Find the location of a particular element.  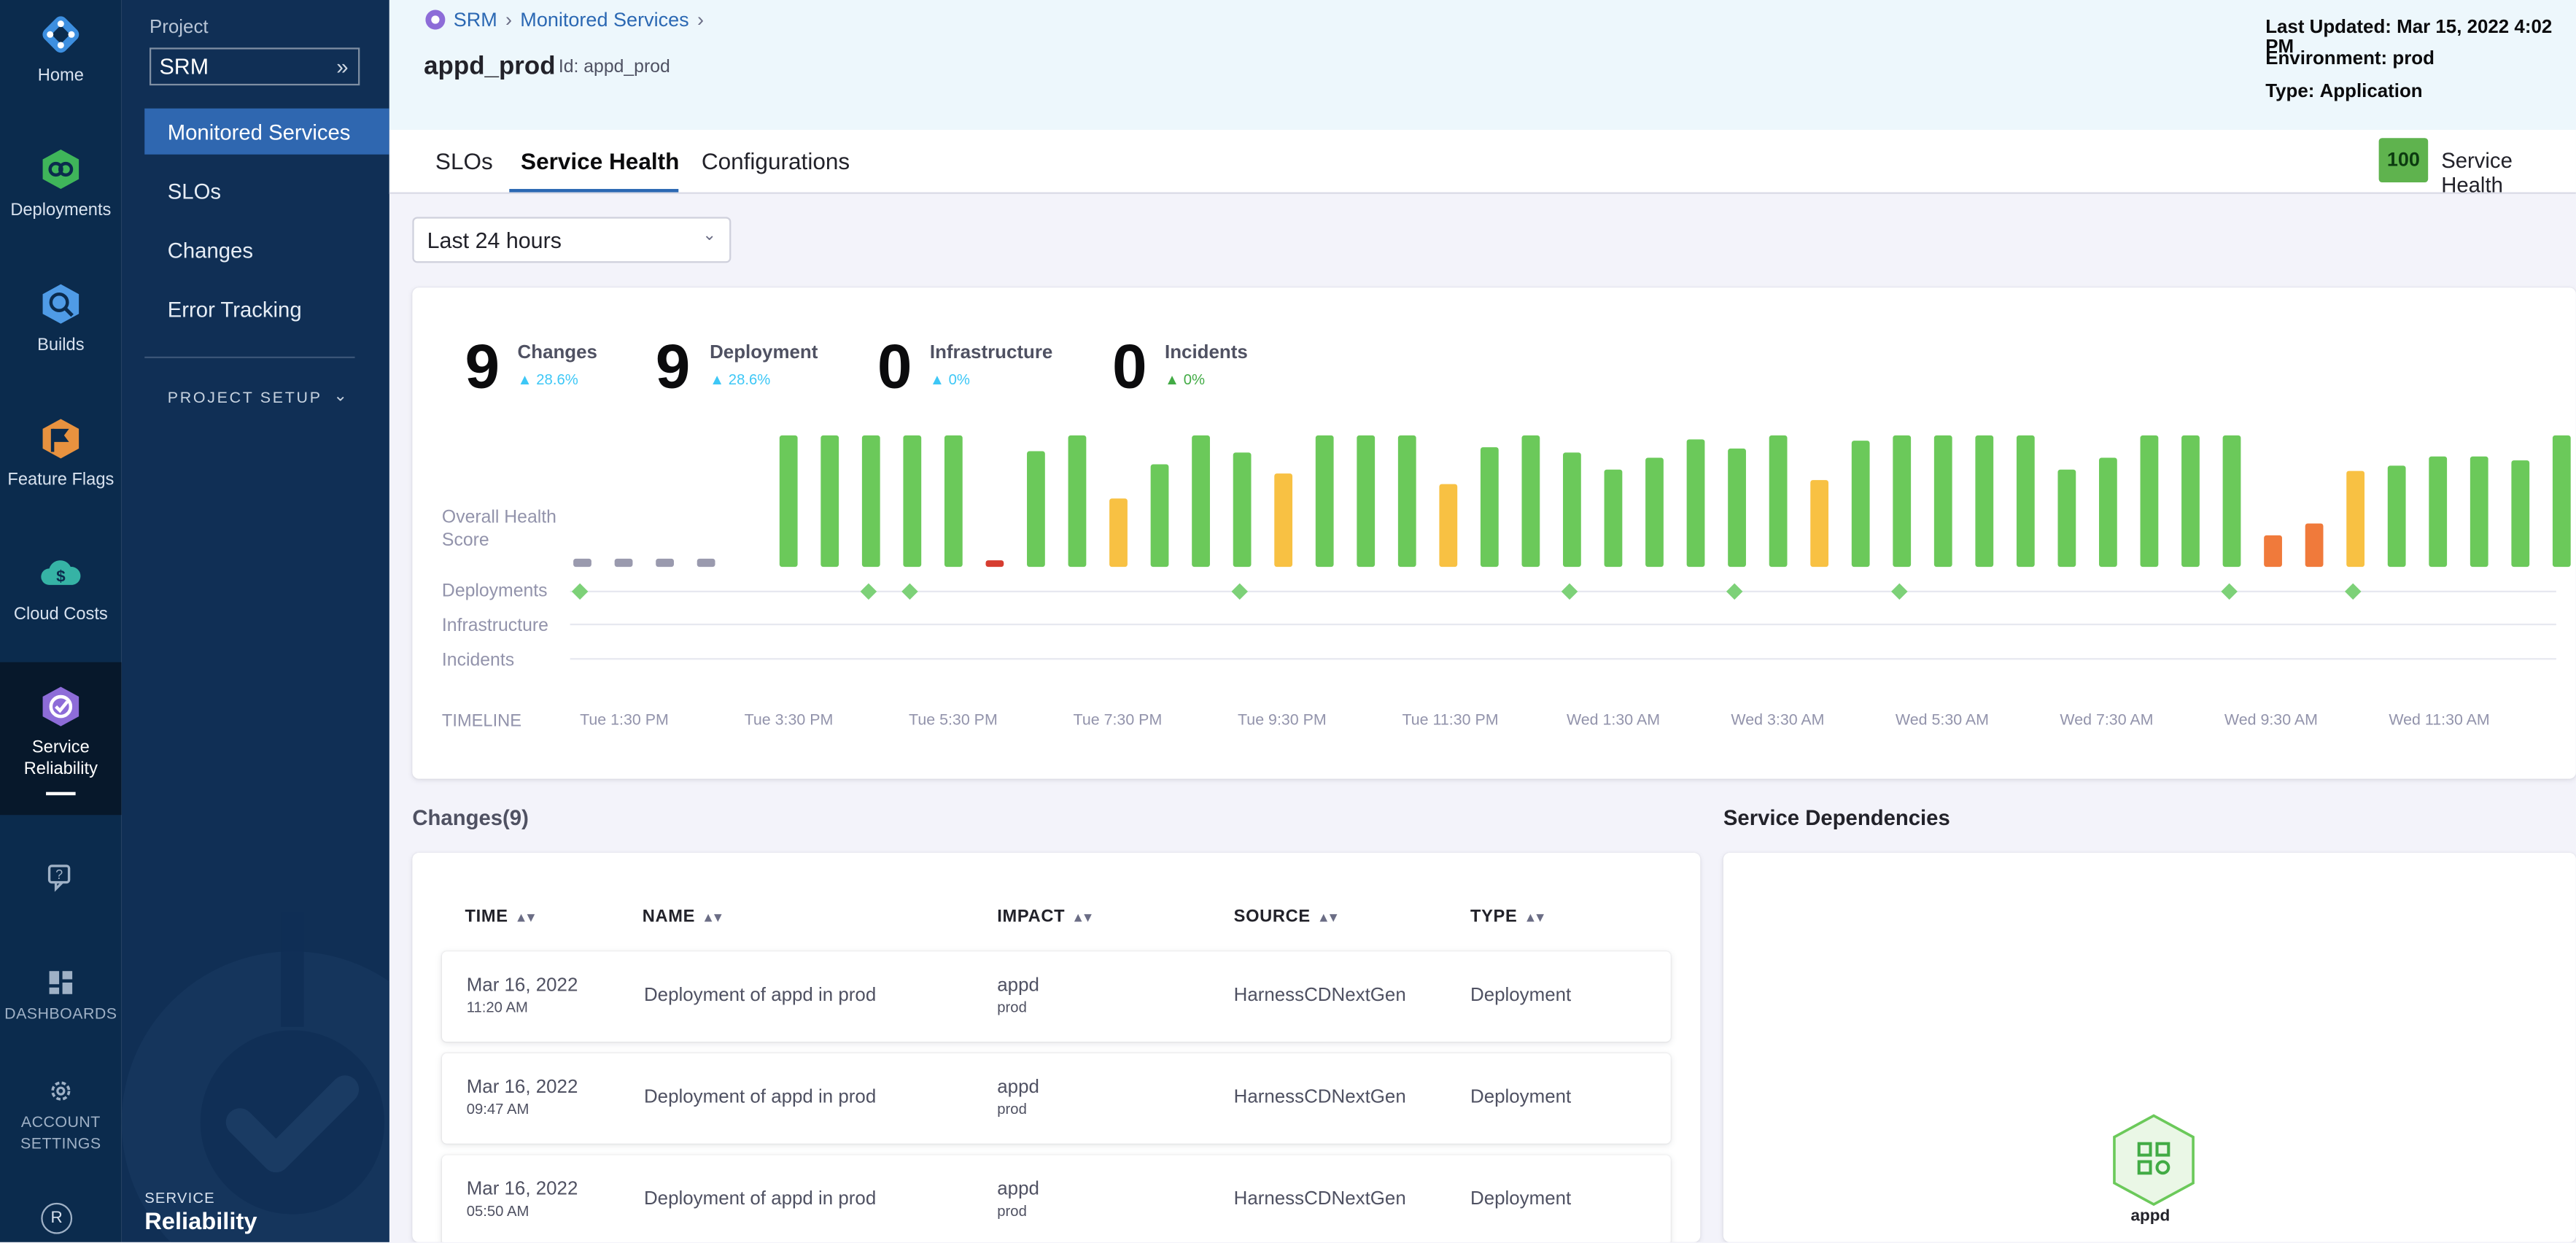

srm-project-icon is located at coordinates (436, 19).